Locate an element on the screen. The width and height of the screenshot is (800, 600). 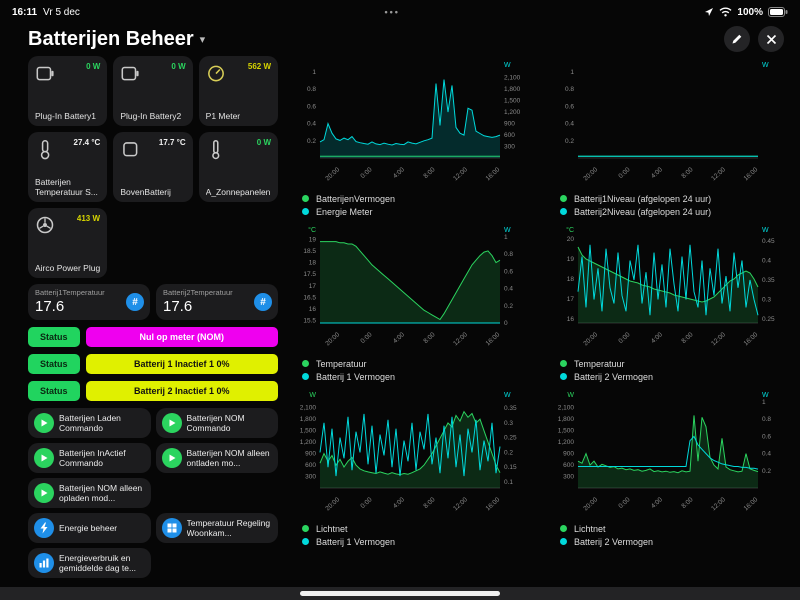
chevron-down-icon: ▾ is located at coordinates (202, 39).